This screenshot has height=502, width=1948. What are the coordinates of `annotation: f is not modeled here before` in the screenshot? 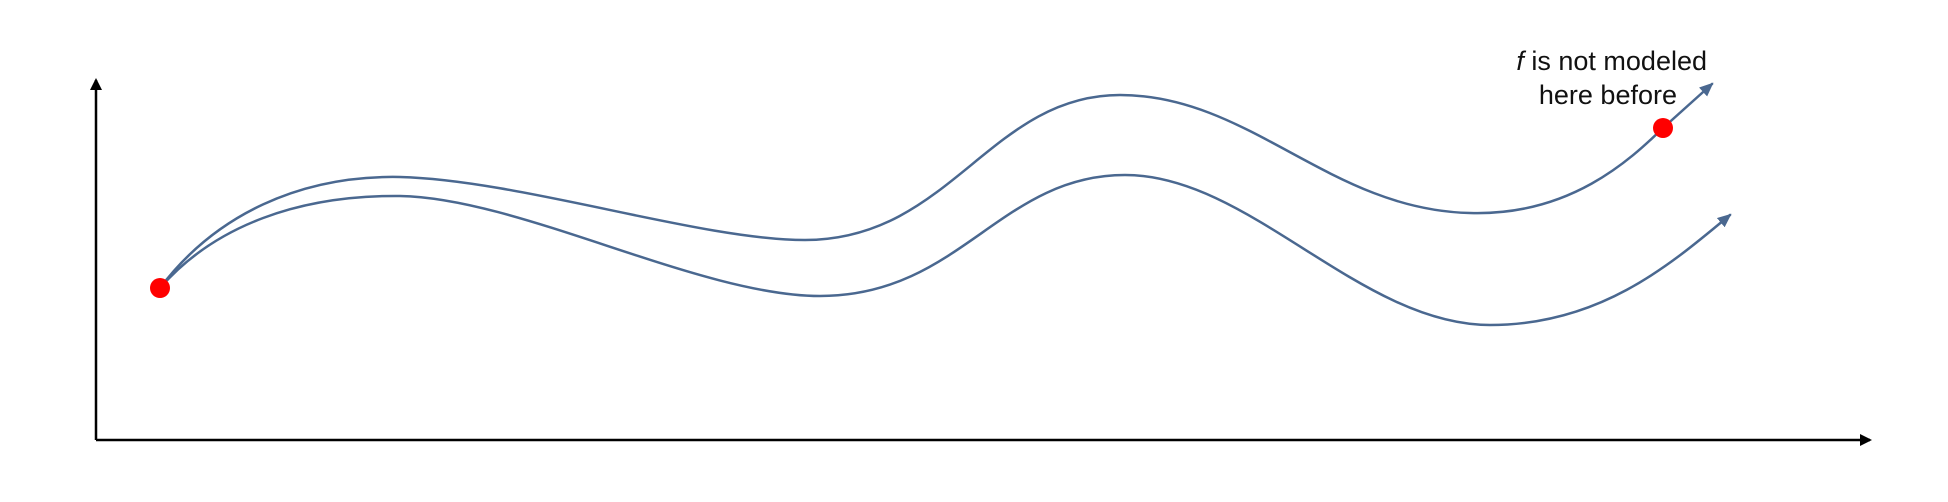 It's located at (1611, 78).